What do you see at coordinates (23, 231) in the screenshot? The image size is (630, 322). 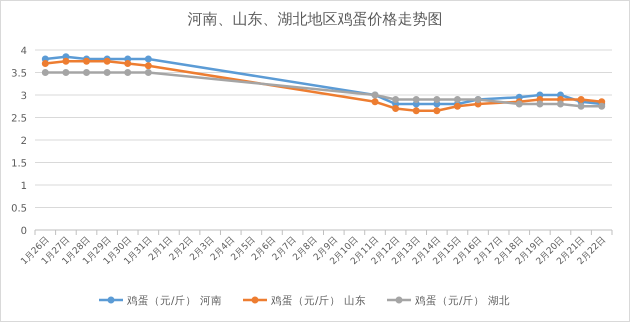 I see `y-tick-label: 0` at bounding box center [23, 231].